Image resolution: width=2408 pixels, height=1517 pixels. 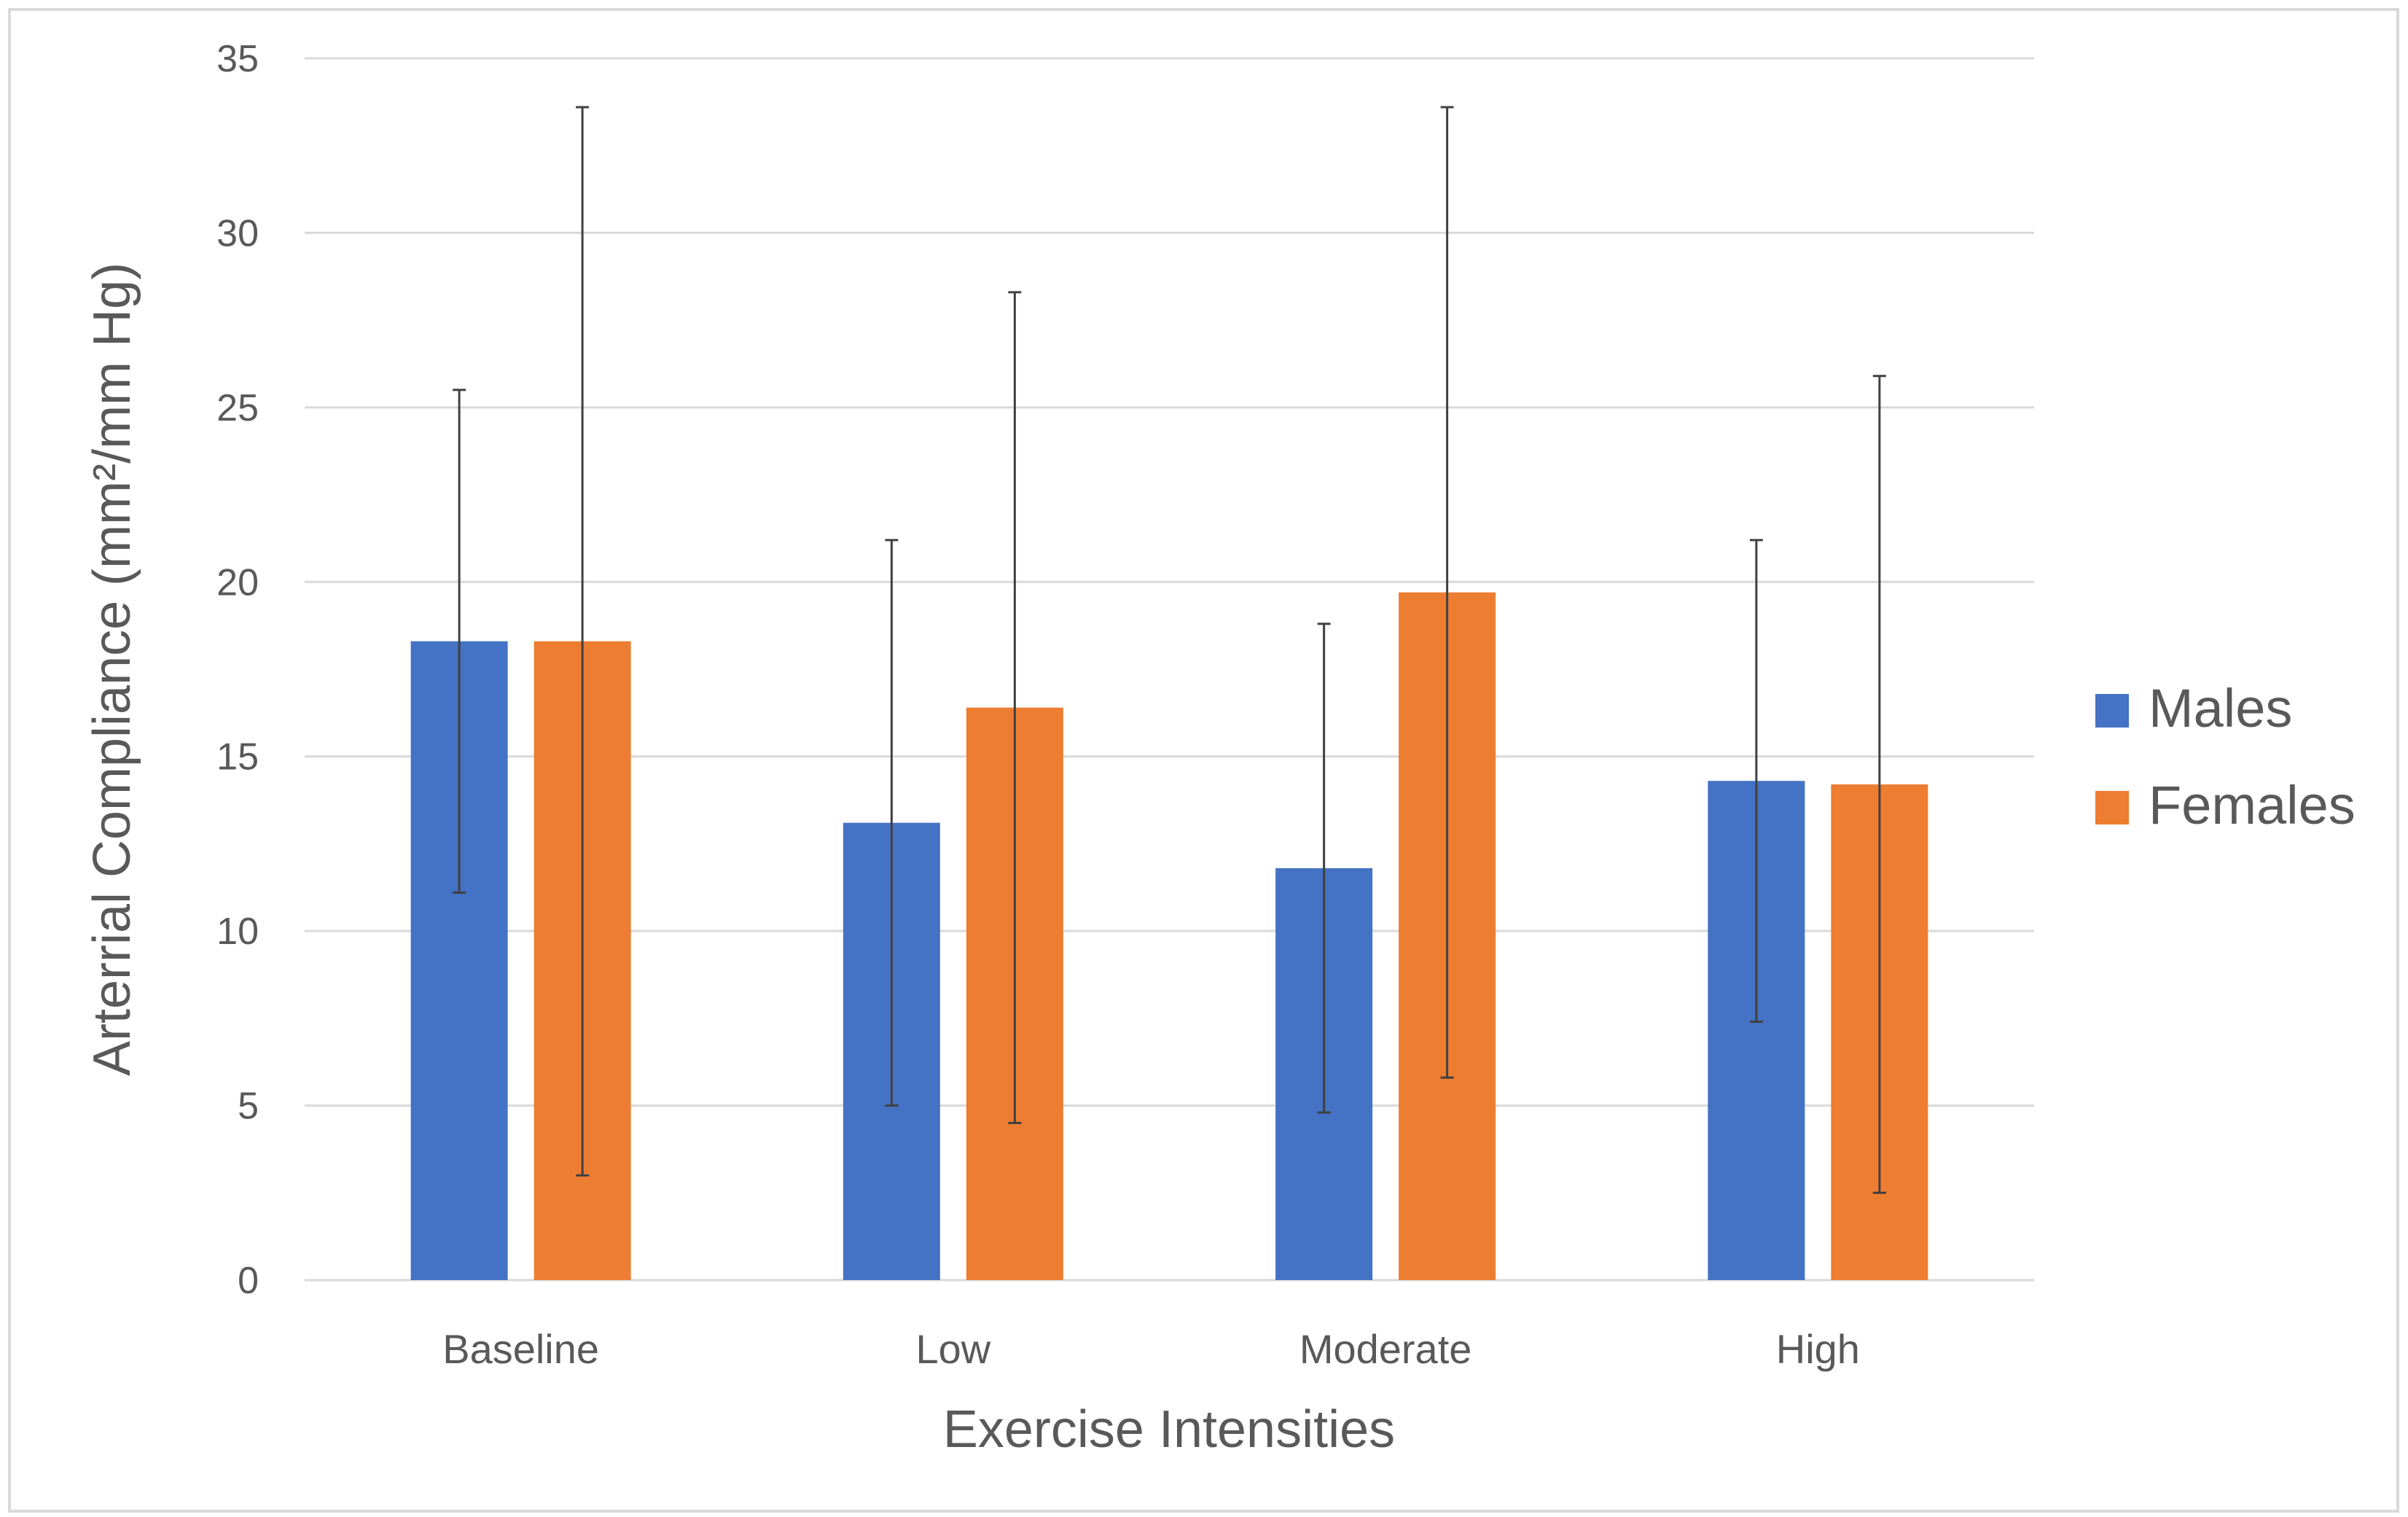 What do you see at coordinates (248, 1106) in the screenshot?
I see `y-tick-label: 5` at bounding box center [248, 1106].